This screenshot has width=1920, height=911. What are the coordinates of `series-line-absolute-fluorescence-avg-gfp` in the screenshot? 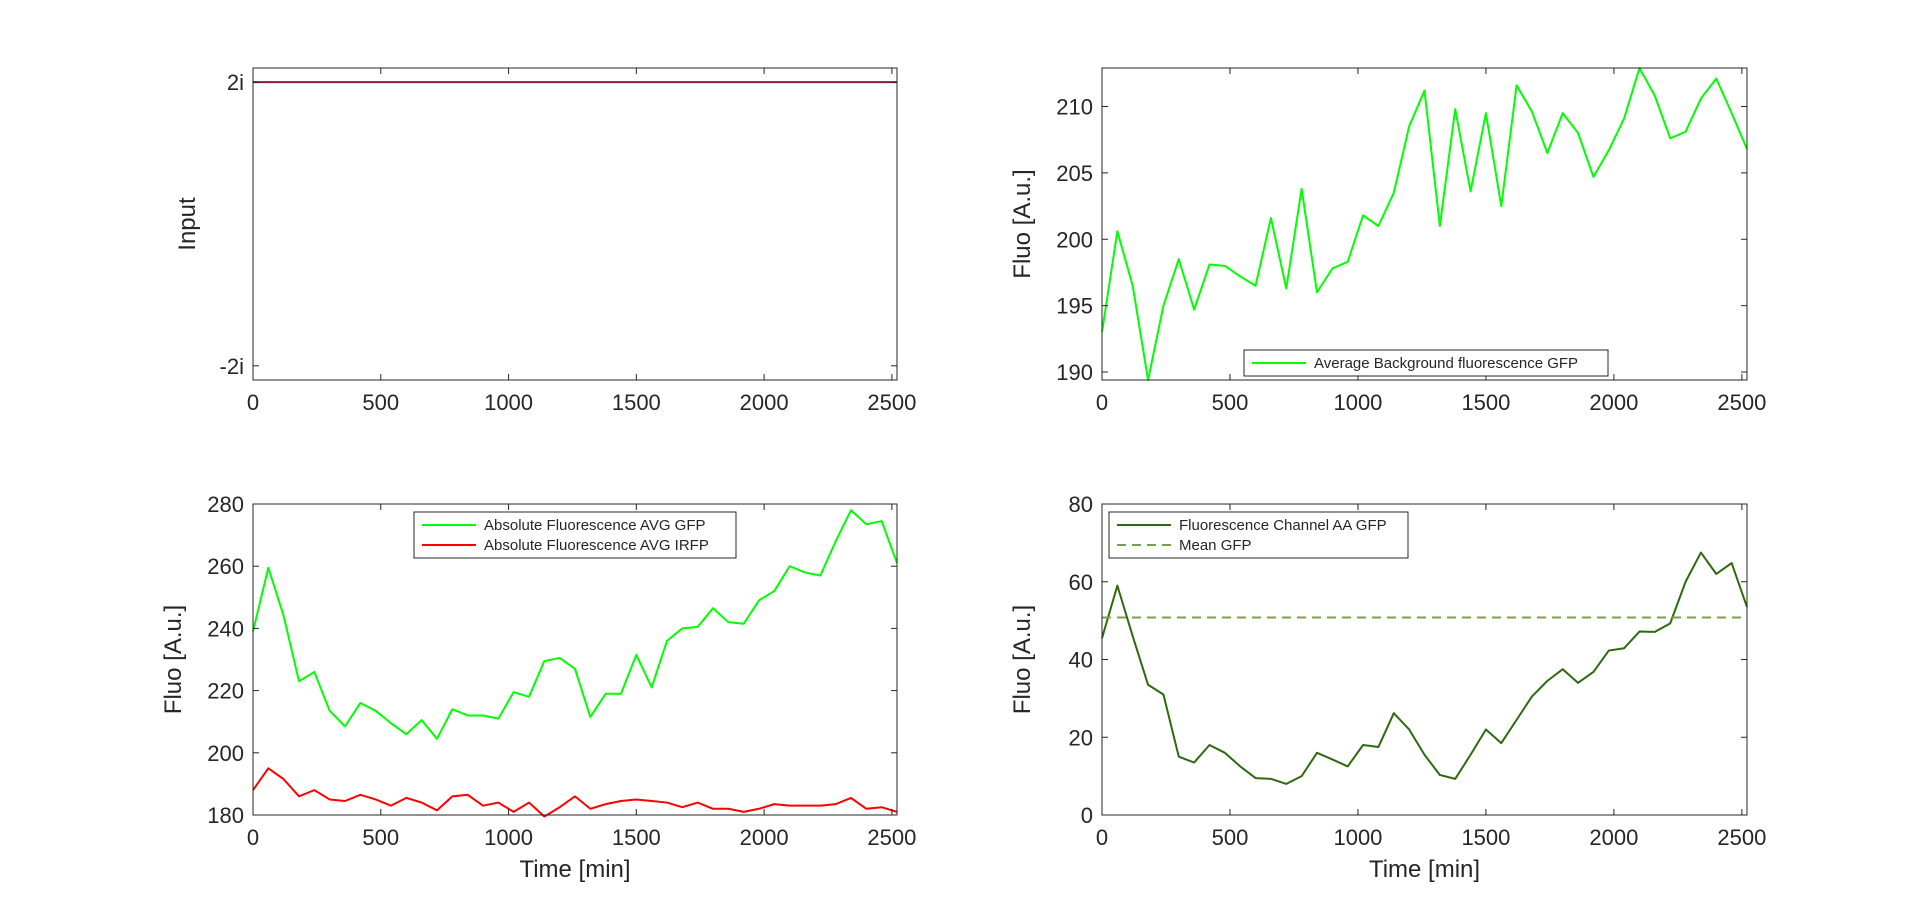 It's located at (575, 624).